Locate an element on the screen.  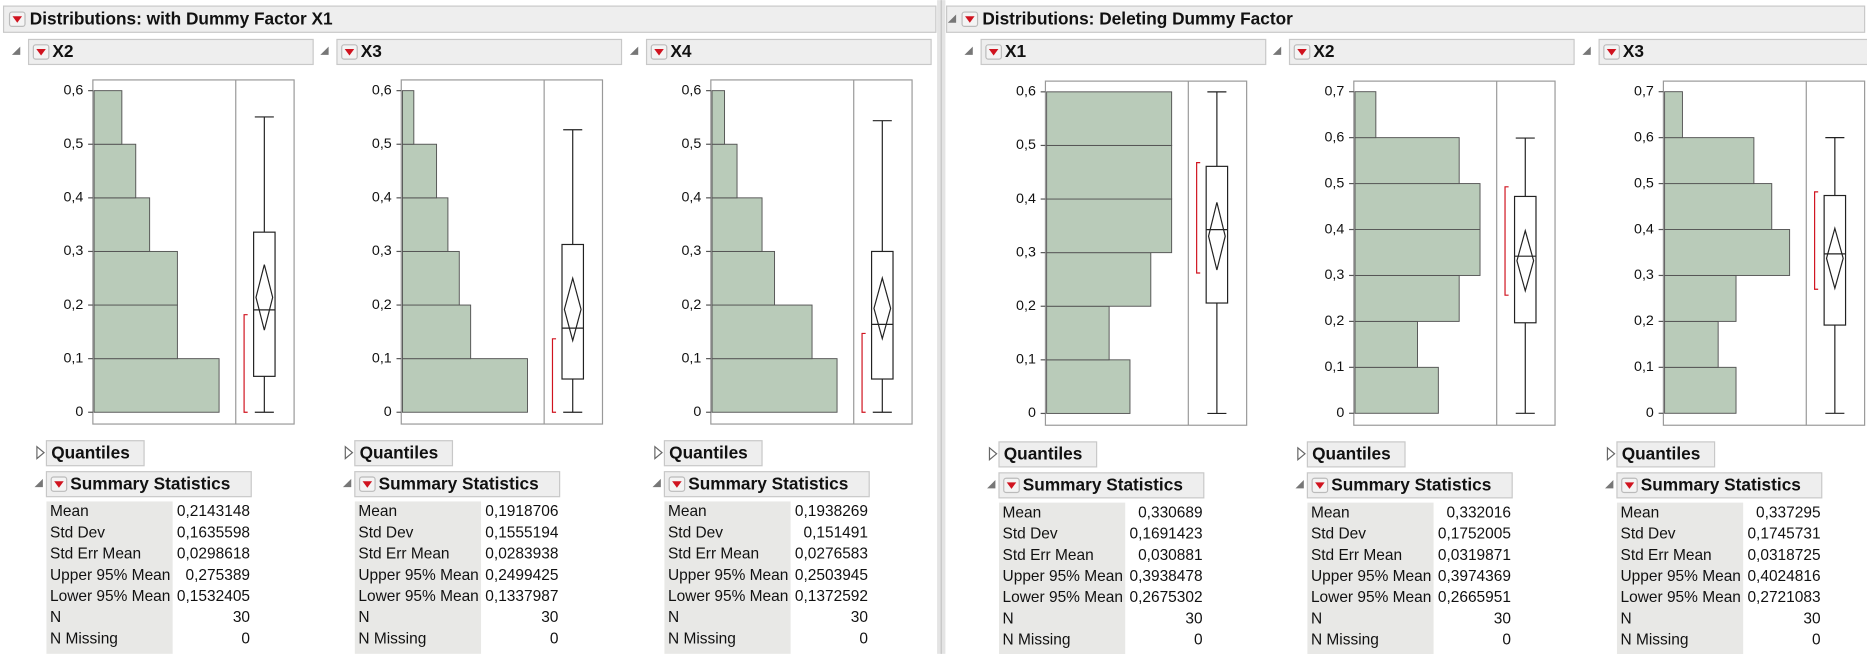
stat-value: 0,1918706 is located at coordinates (521, 511).